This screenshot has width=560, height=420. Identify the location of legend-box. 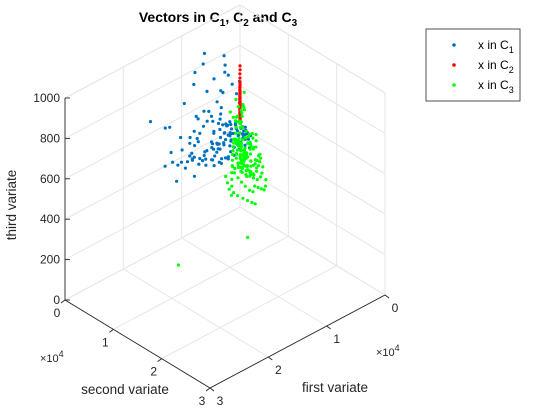
(473, 65).